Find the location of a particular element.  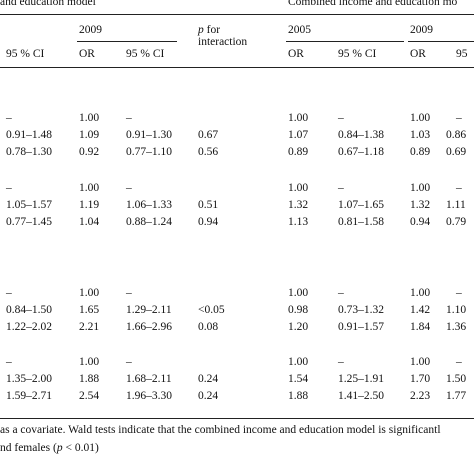

cell: 1.19 is located at coordinates (89, 205).